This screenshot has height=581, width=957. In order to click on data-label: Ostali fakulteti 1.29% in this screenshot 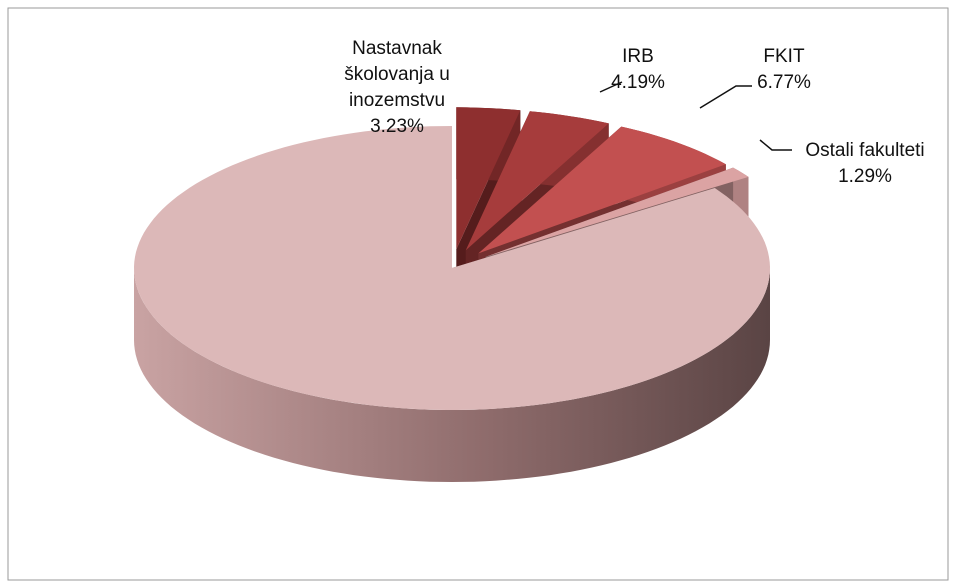, I will do `click(865, 164)`.